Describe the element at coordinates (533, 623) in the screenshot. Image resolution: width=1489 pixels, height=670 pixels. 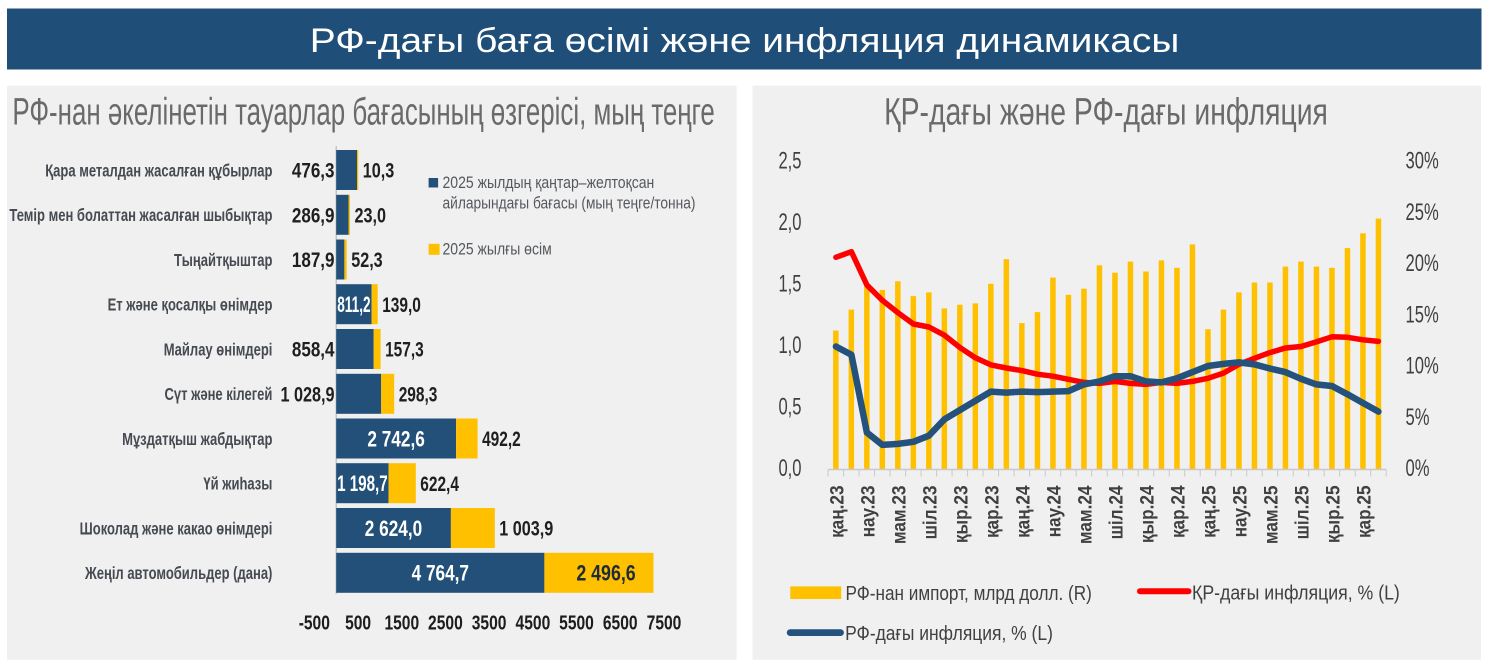
I see `svg-text: 4500` at that location.